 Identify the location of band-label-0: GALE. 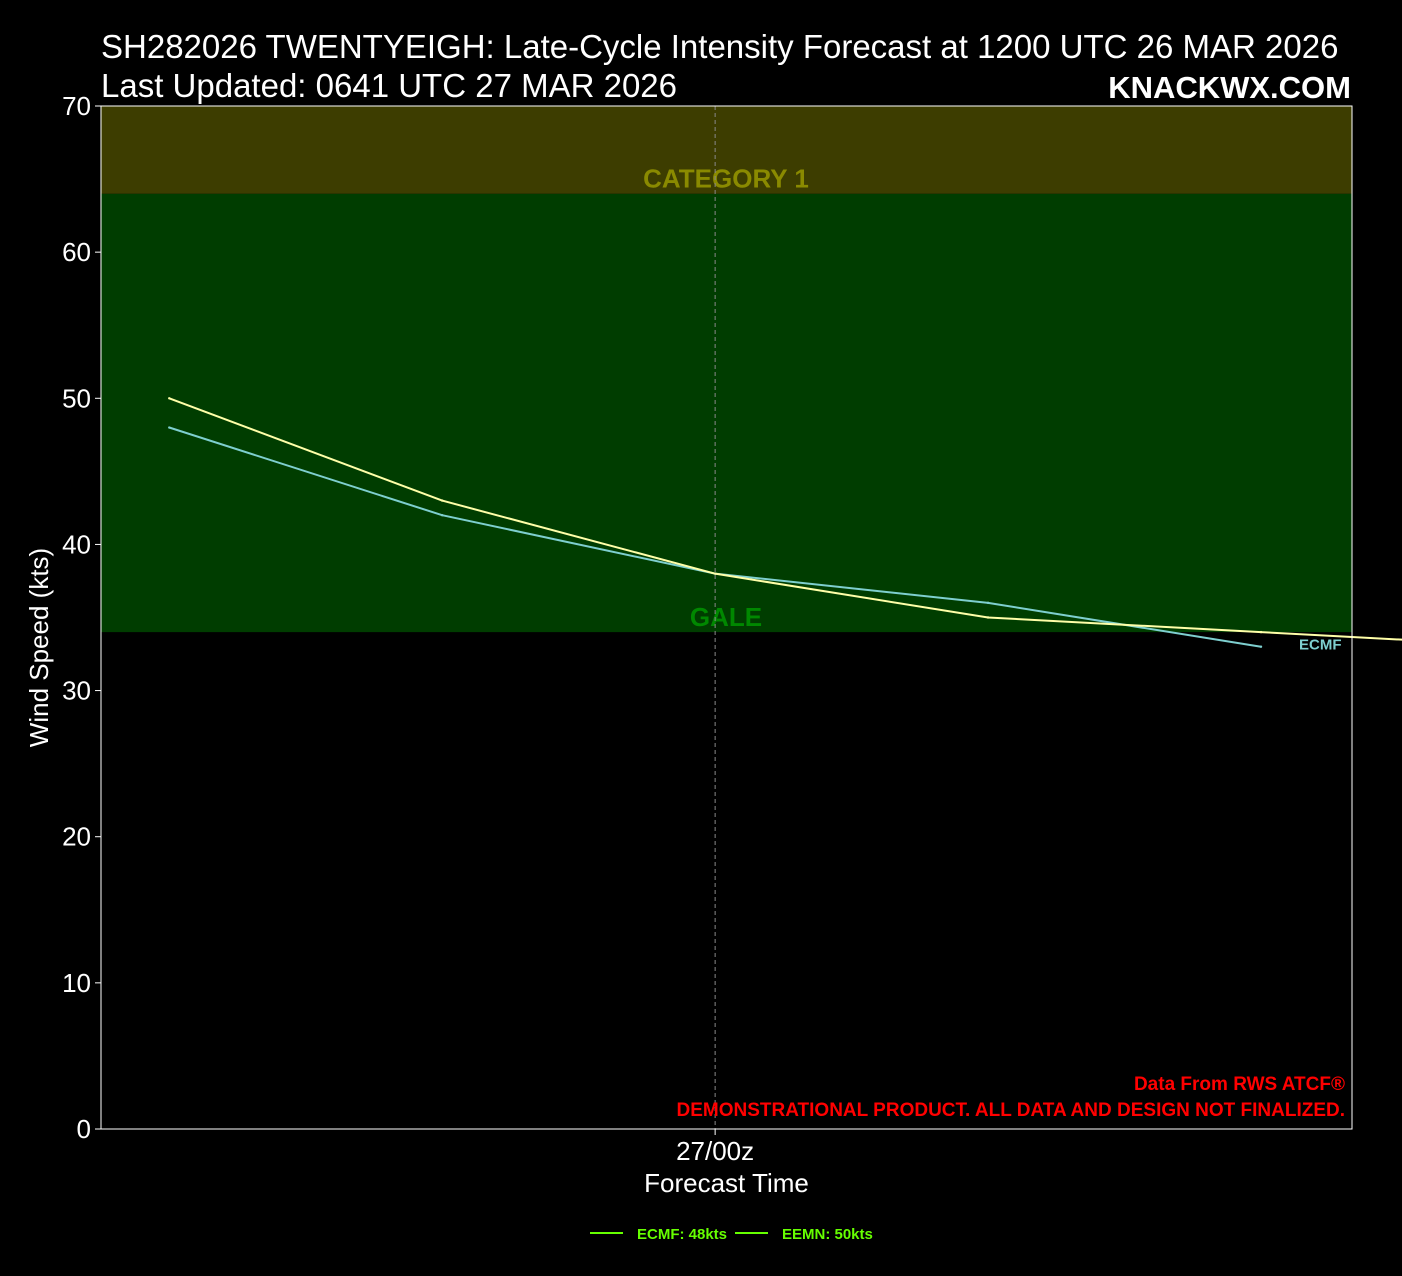
(726, 617).